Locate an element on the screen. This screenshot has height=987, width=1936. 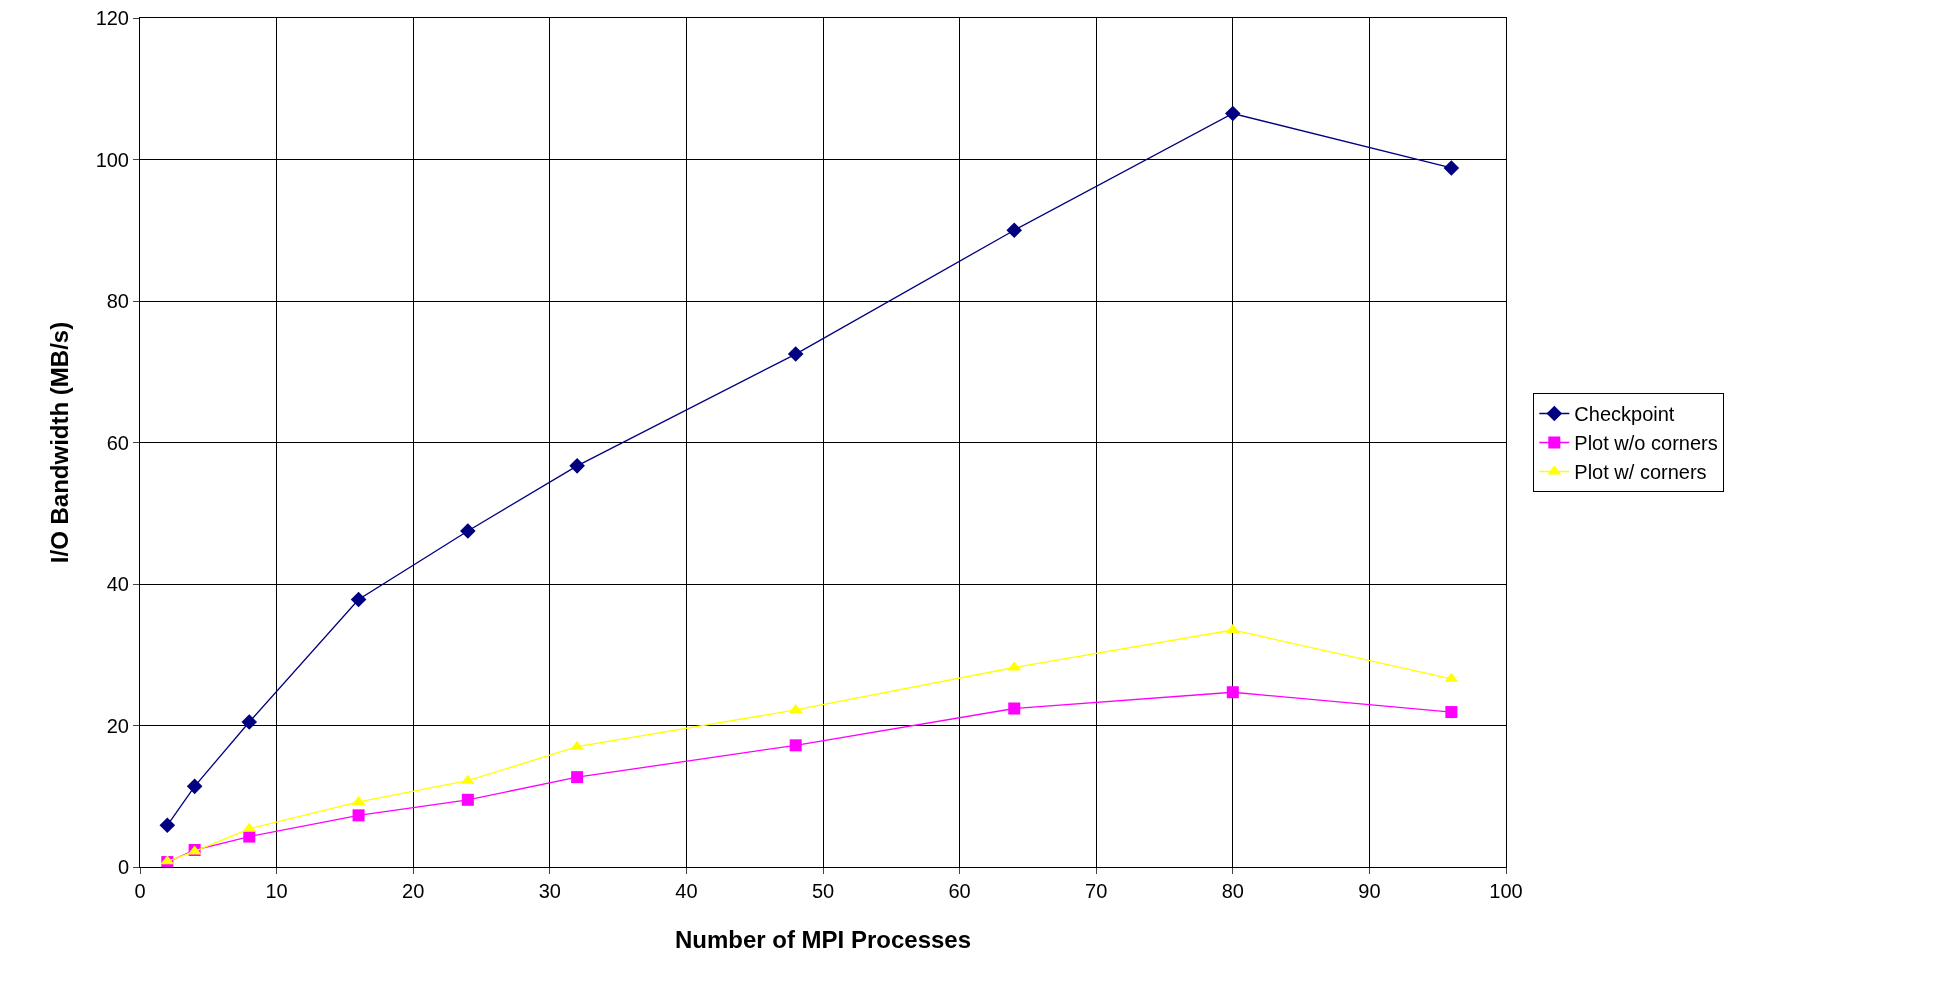
legend-label: Plot w/ corners is located at coordinates (1640, 472).